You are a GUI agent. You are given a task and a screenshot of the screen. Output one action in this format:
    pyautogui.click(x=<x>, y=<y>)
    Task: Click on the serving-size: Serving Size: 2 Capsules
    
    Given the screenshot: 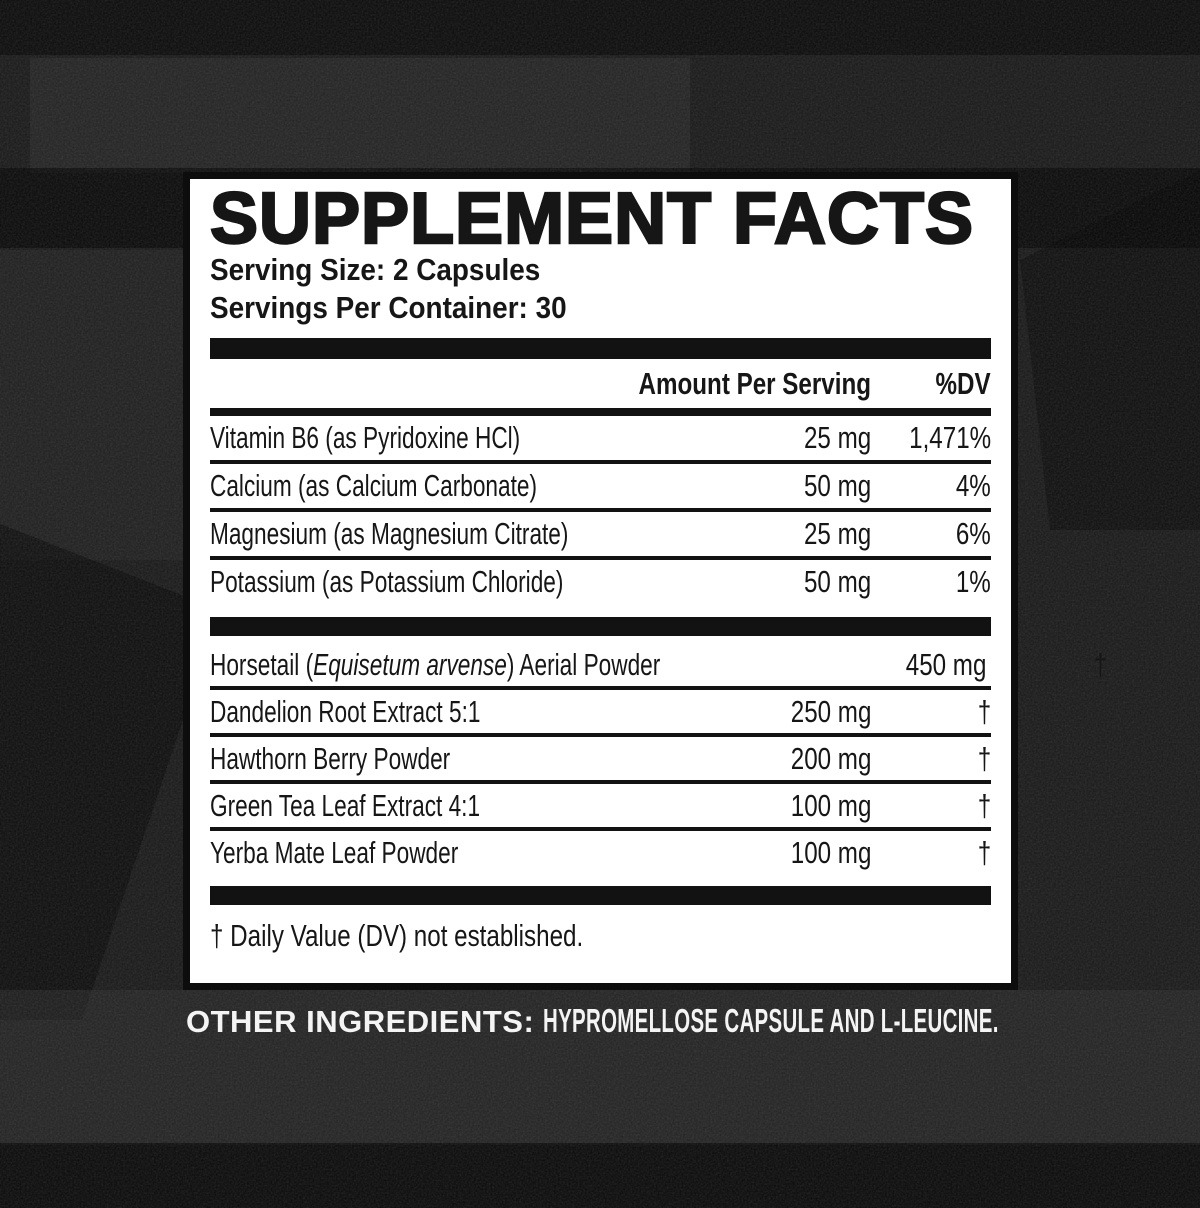 What is the action you would take?
    pyautogui.click(x=375, y=269)
    